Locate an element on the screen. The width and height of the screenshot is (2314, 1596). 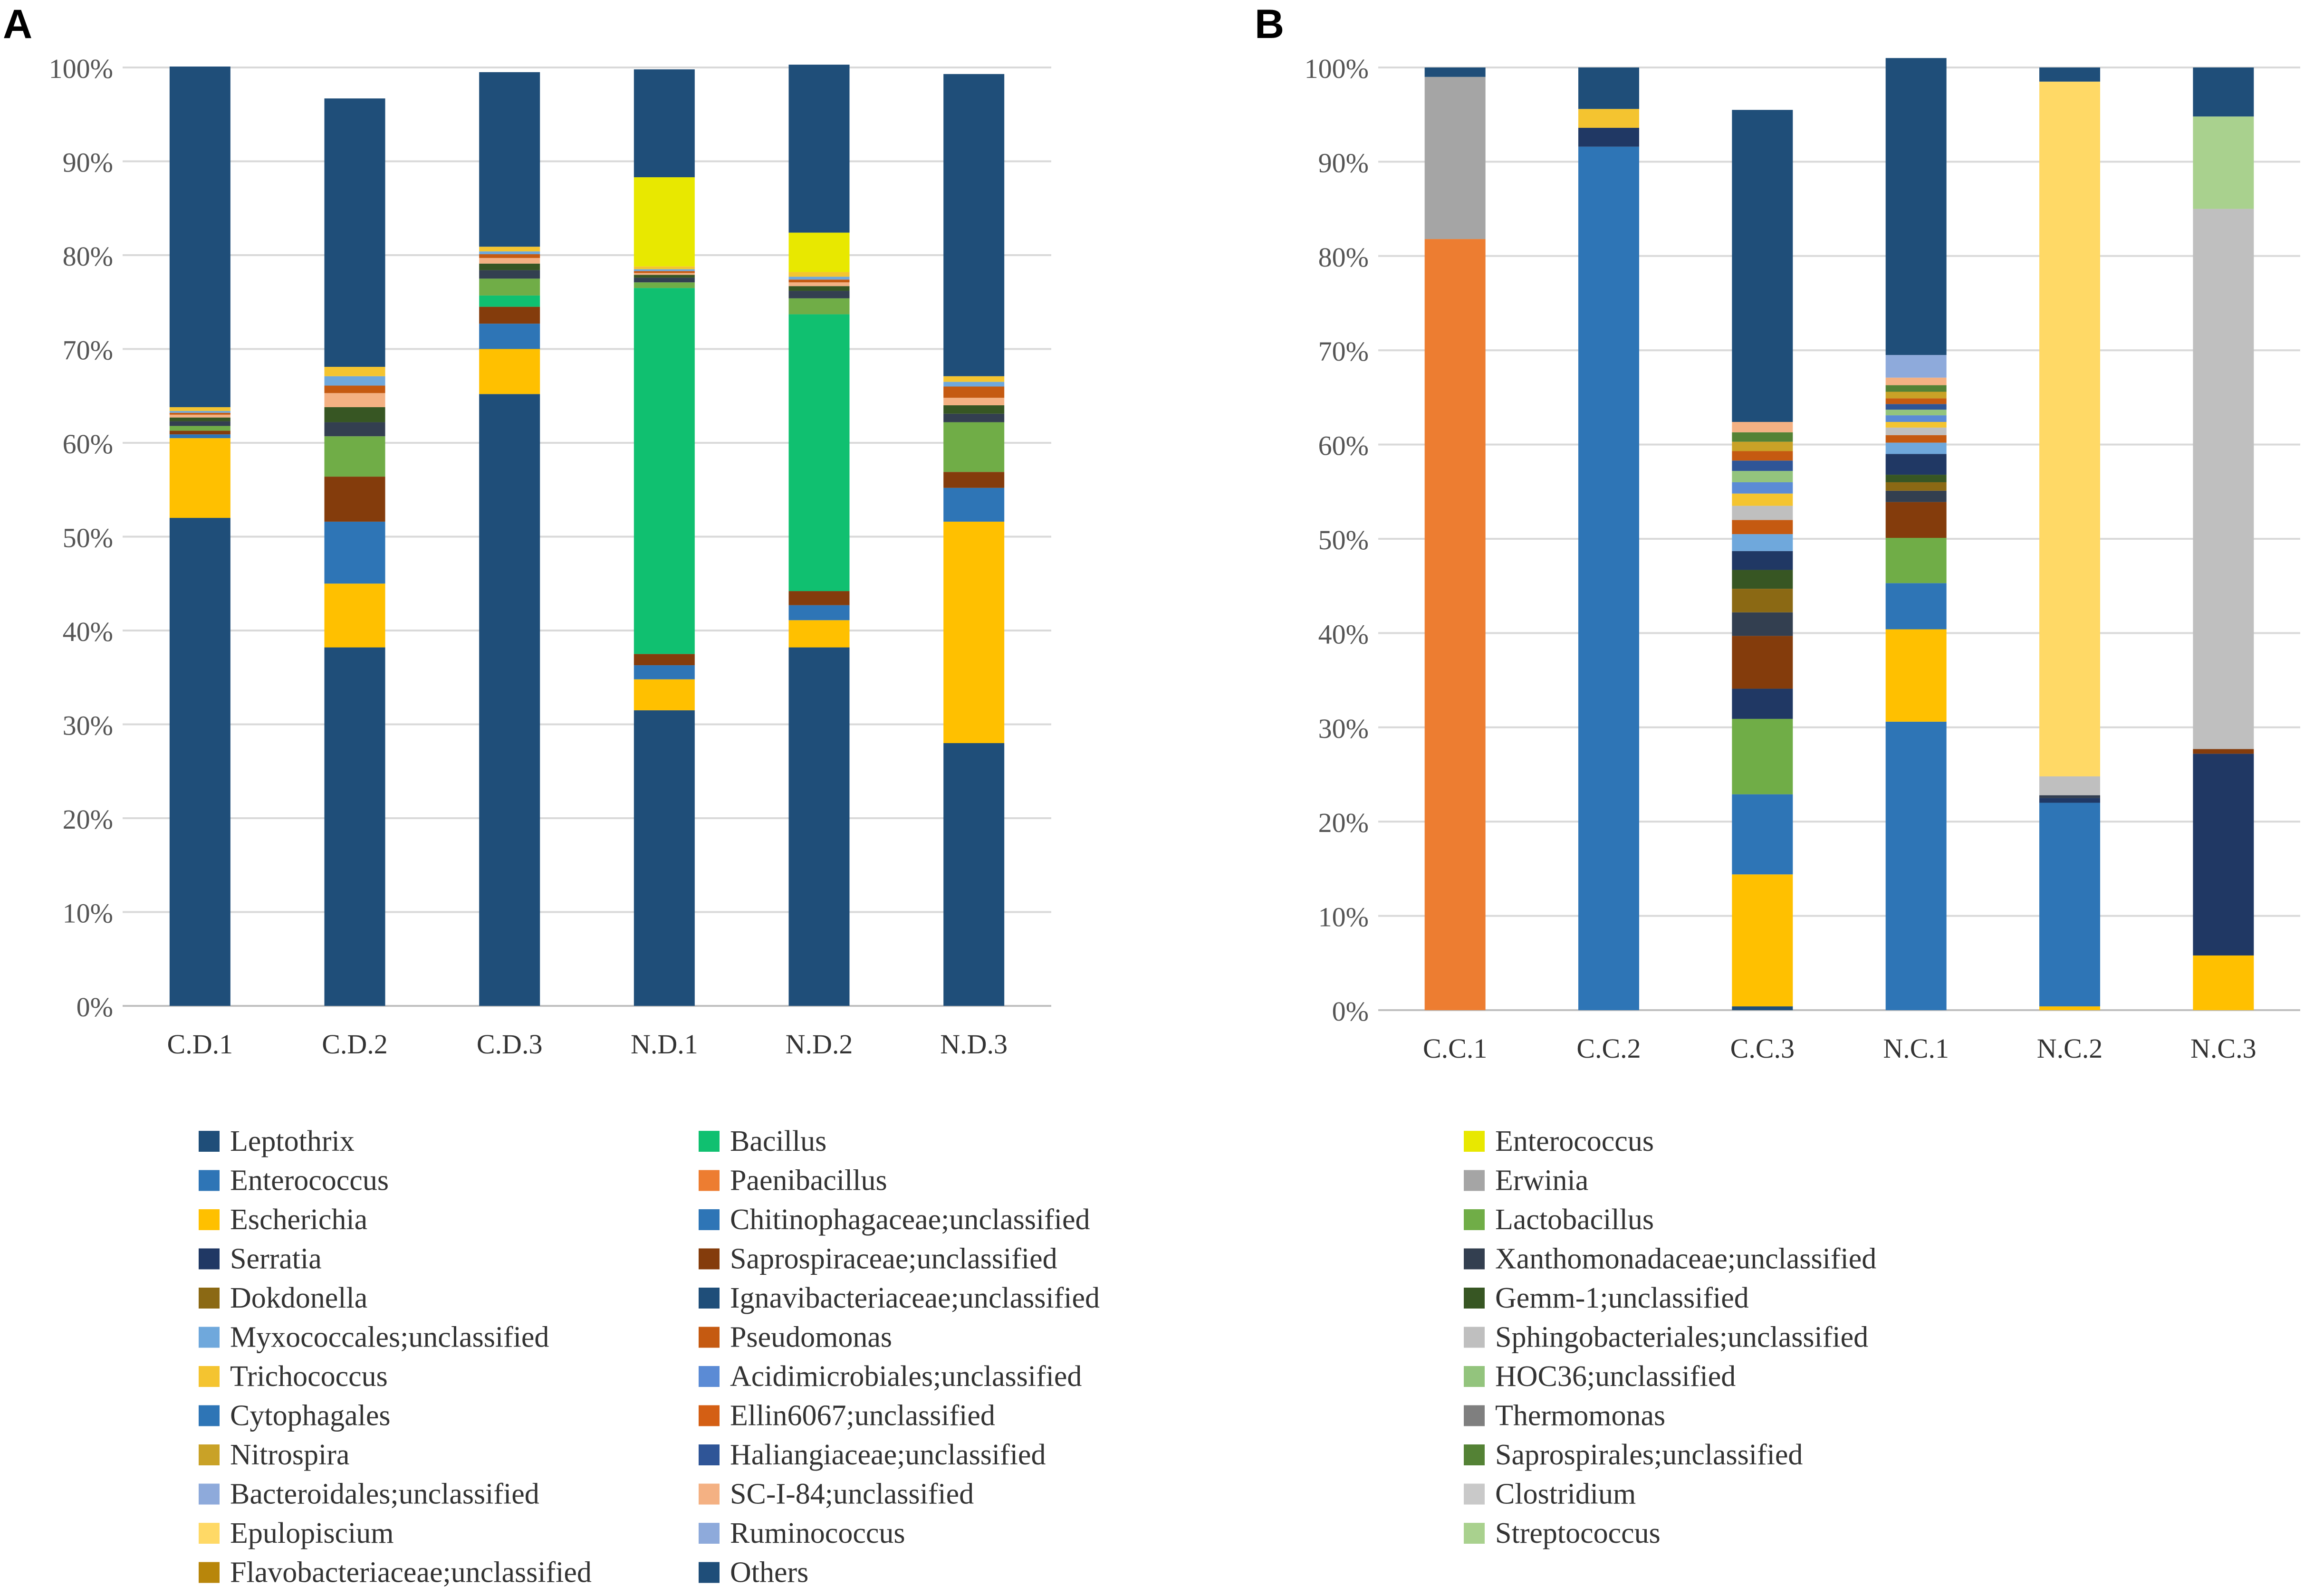
bar-segment-c-c-3-xanthomonadaceae-unclassified is located at coordinates (1762, 624).